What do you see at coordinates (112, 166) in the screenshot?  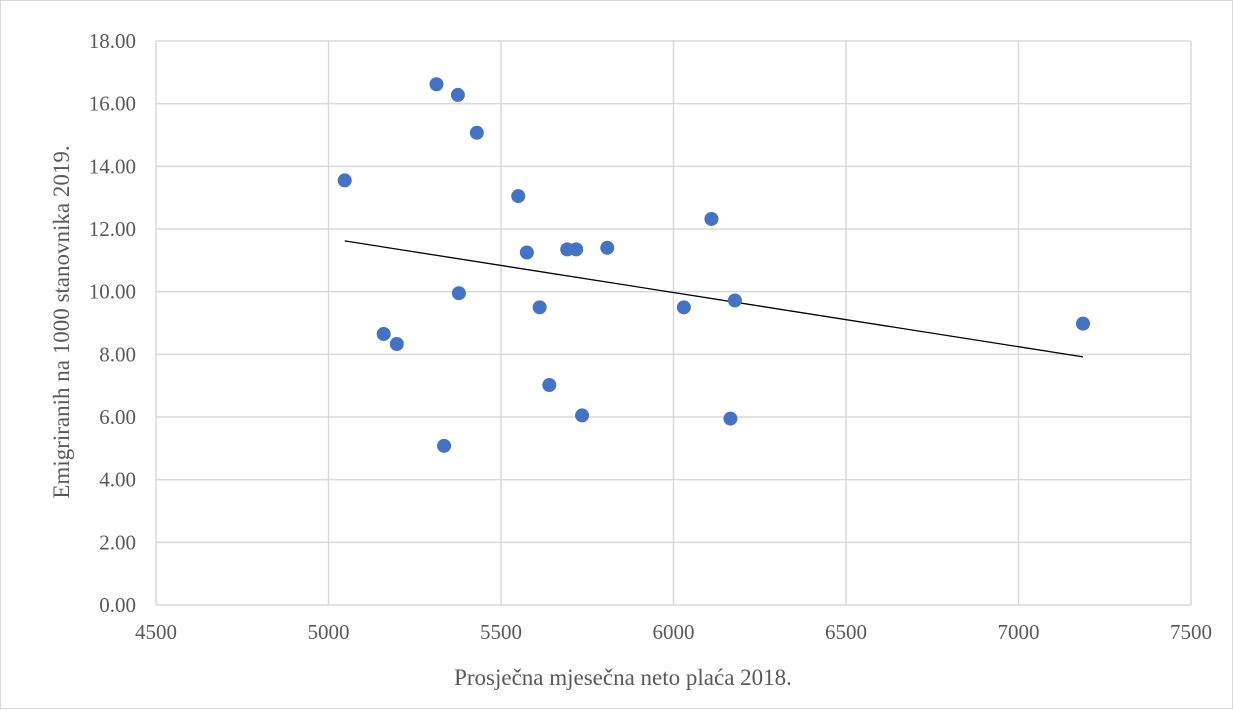 I see `y-tick-label: 14.00` at bounding box center [112, 166].